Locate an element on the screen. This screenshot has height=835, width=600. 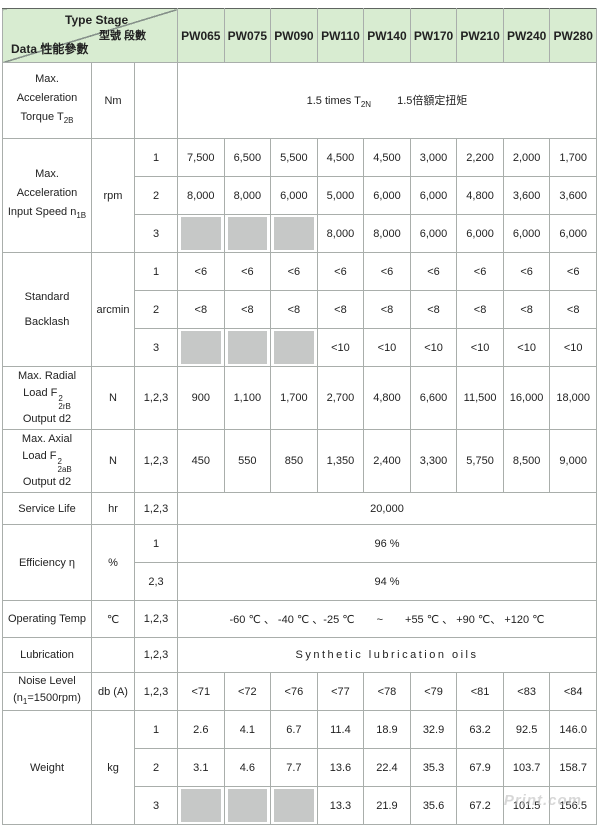
efficiency-value-cell: 96 % is located at coordinates (387, 543).